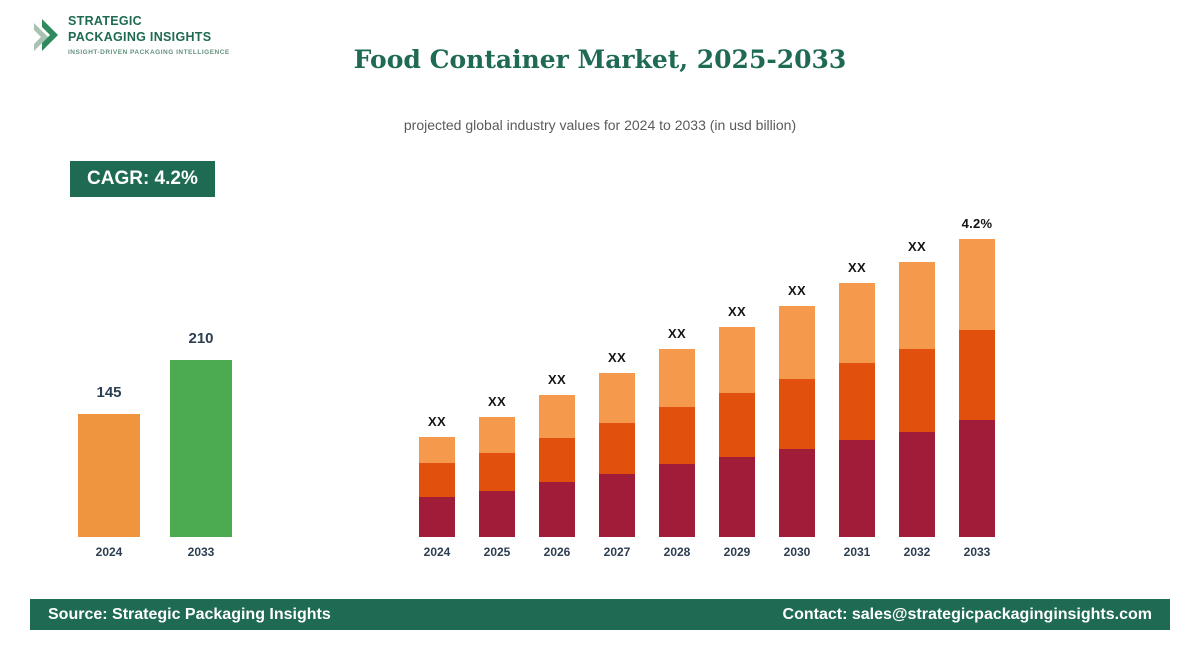 This screenshot has height=650, width=1200. I want to click on bar-value-label: 210, so click(201, 338).